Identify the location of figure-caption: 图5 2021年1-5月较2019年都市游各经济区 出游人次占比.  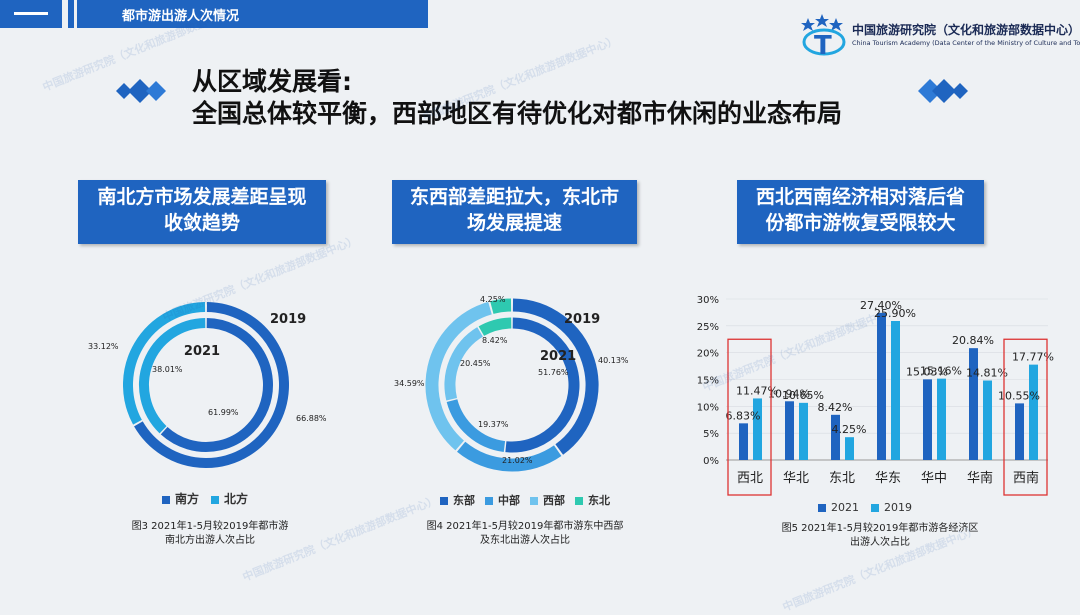
(880, 536).